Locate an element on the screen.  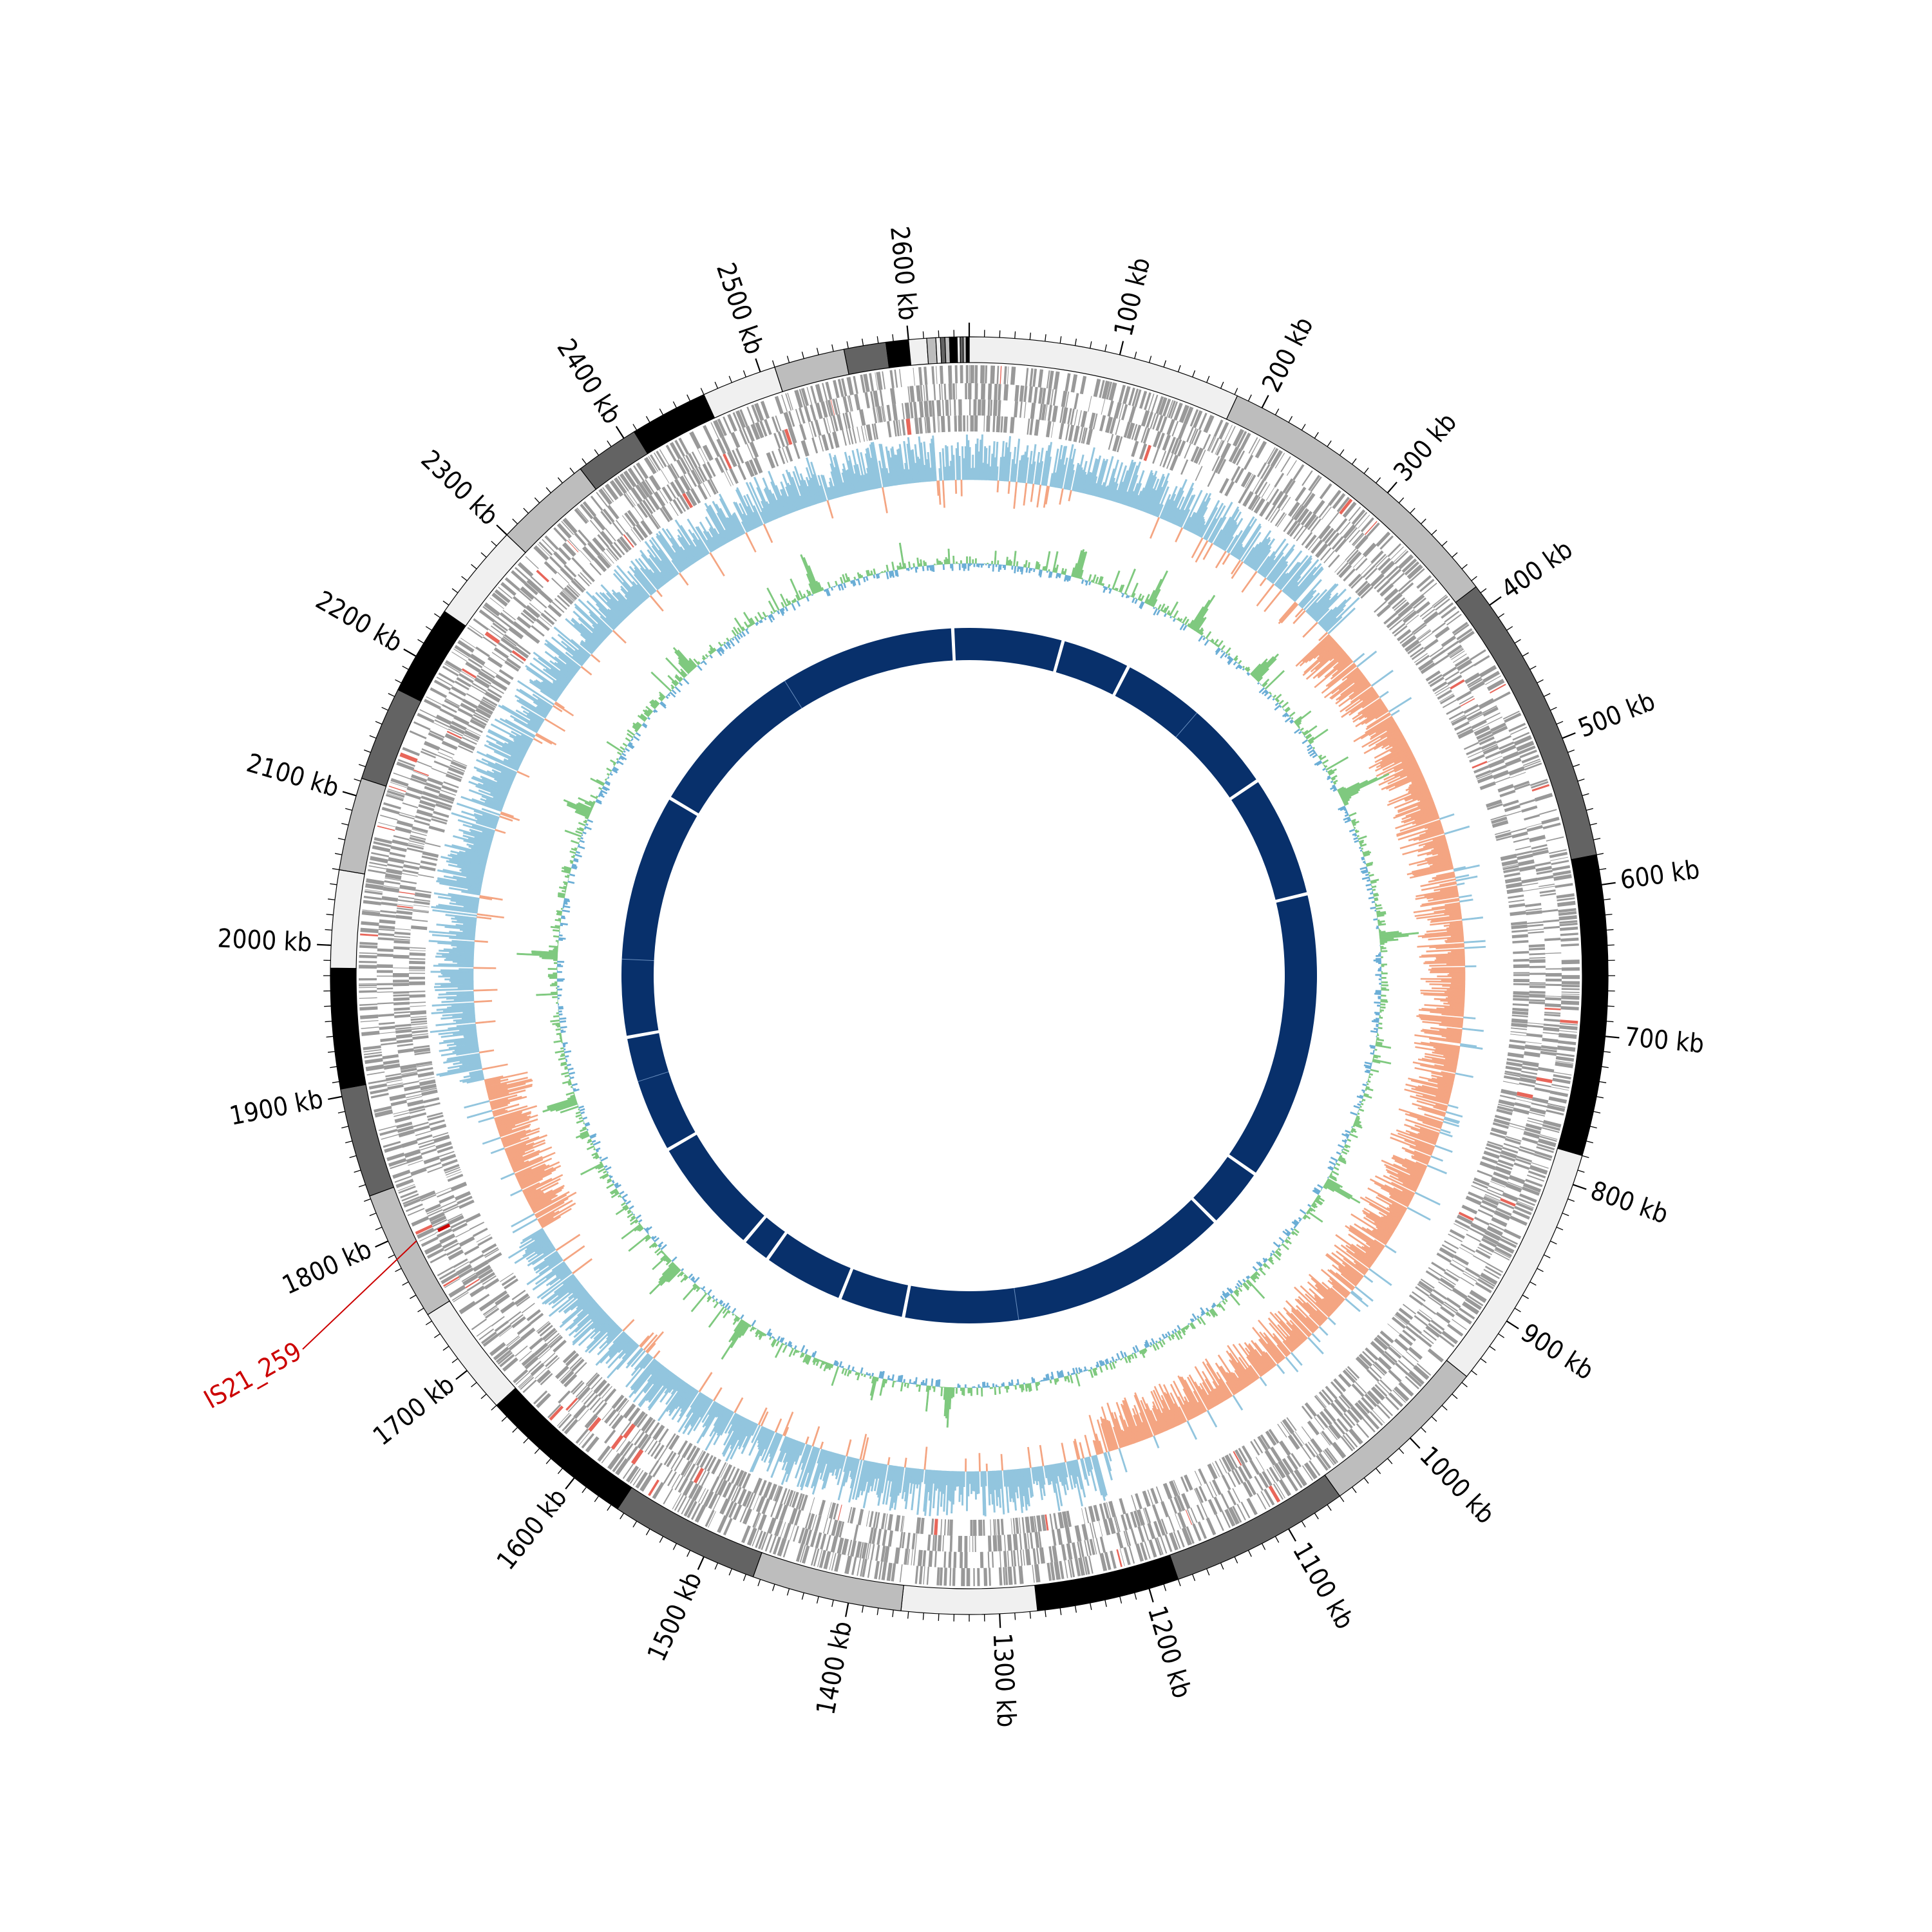
scale-label: 400 kb is located at coordinates (1537, 570).